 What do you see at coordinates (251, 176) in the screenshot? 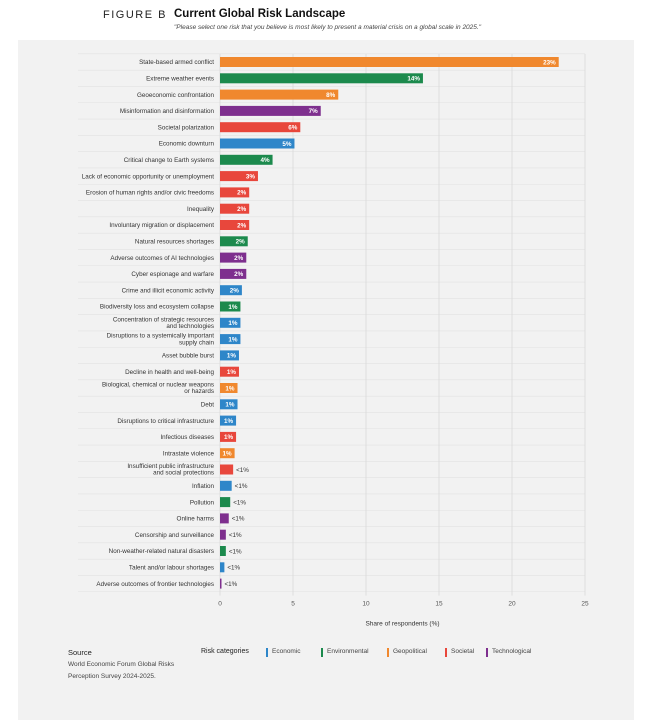
I see `value-label: 3%` at bounding box center [251, 176].